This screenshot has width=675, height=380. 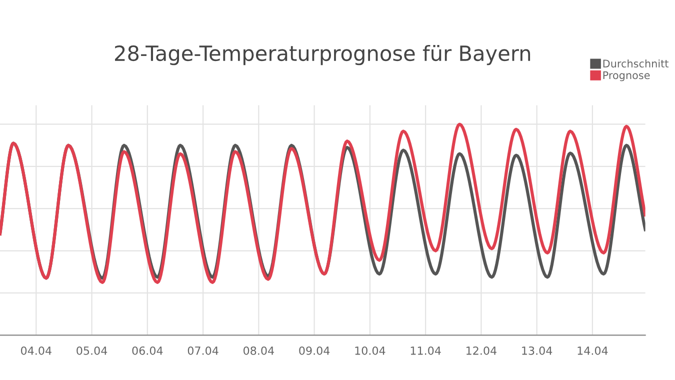 I want to click on x-tick-label: 11.04, so click(x=425, y=350).